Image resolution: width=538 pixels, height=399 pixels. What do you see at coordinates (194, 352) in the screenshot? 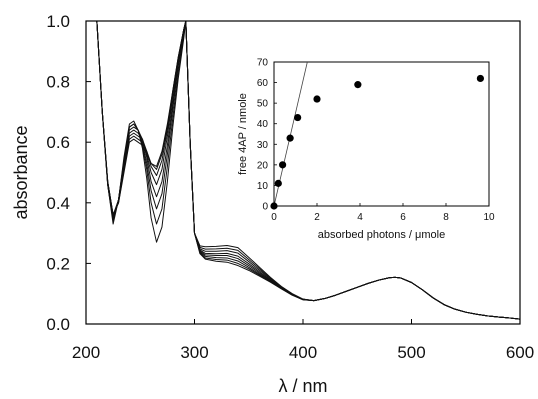
I see `main-x-tick-label: 300` at bounding box center [194, 352].